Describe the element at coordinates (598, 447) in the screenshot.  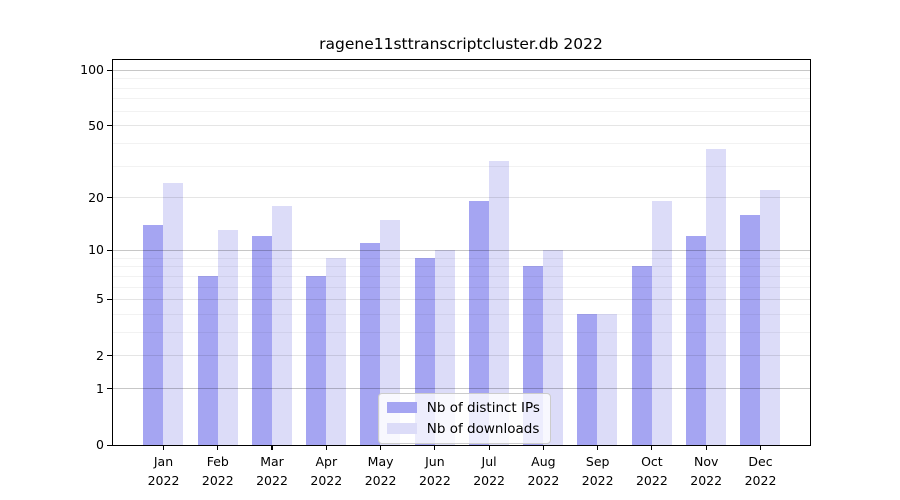
I see `x-tick-mark-sep` at that location.